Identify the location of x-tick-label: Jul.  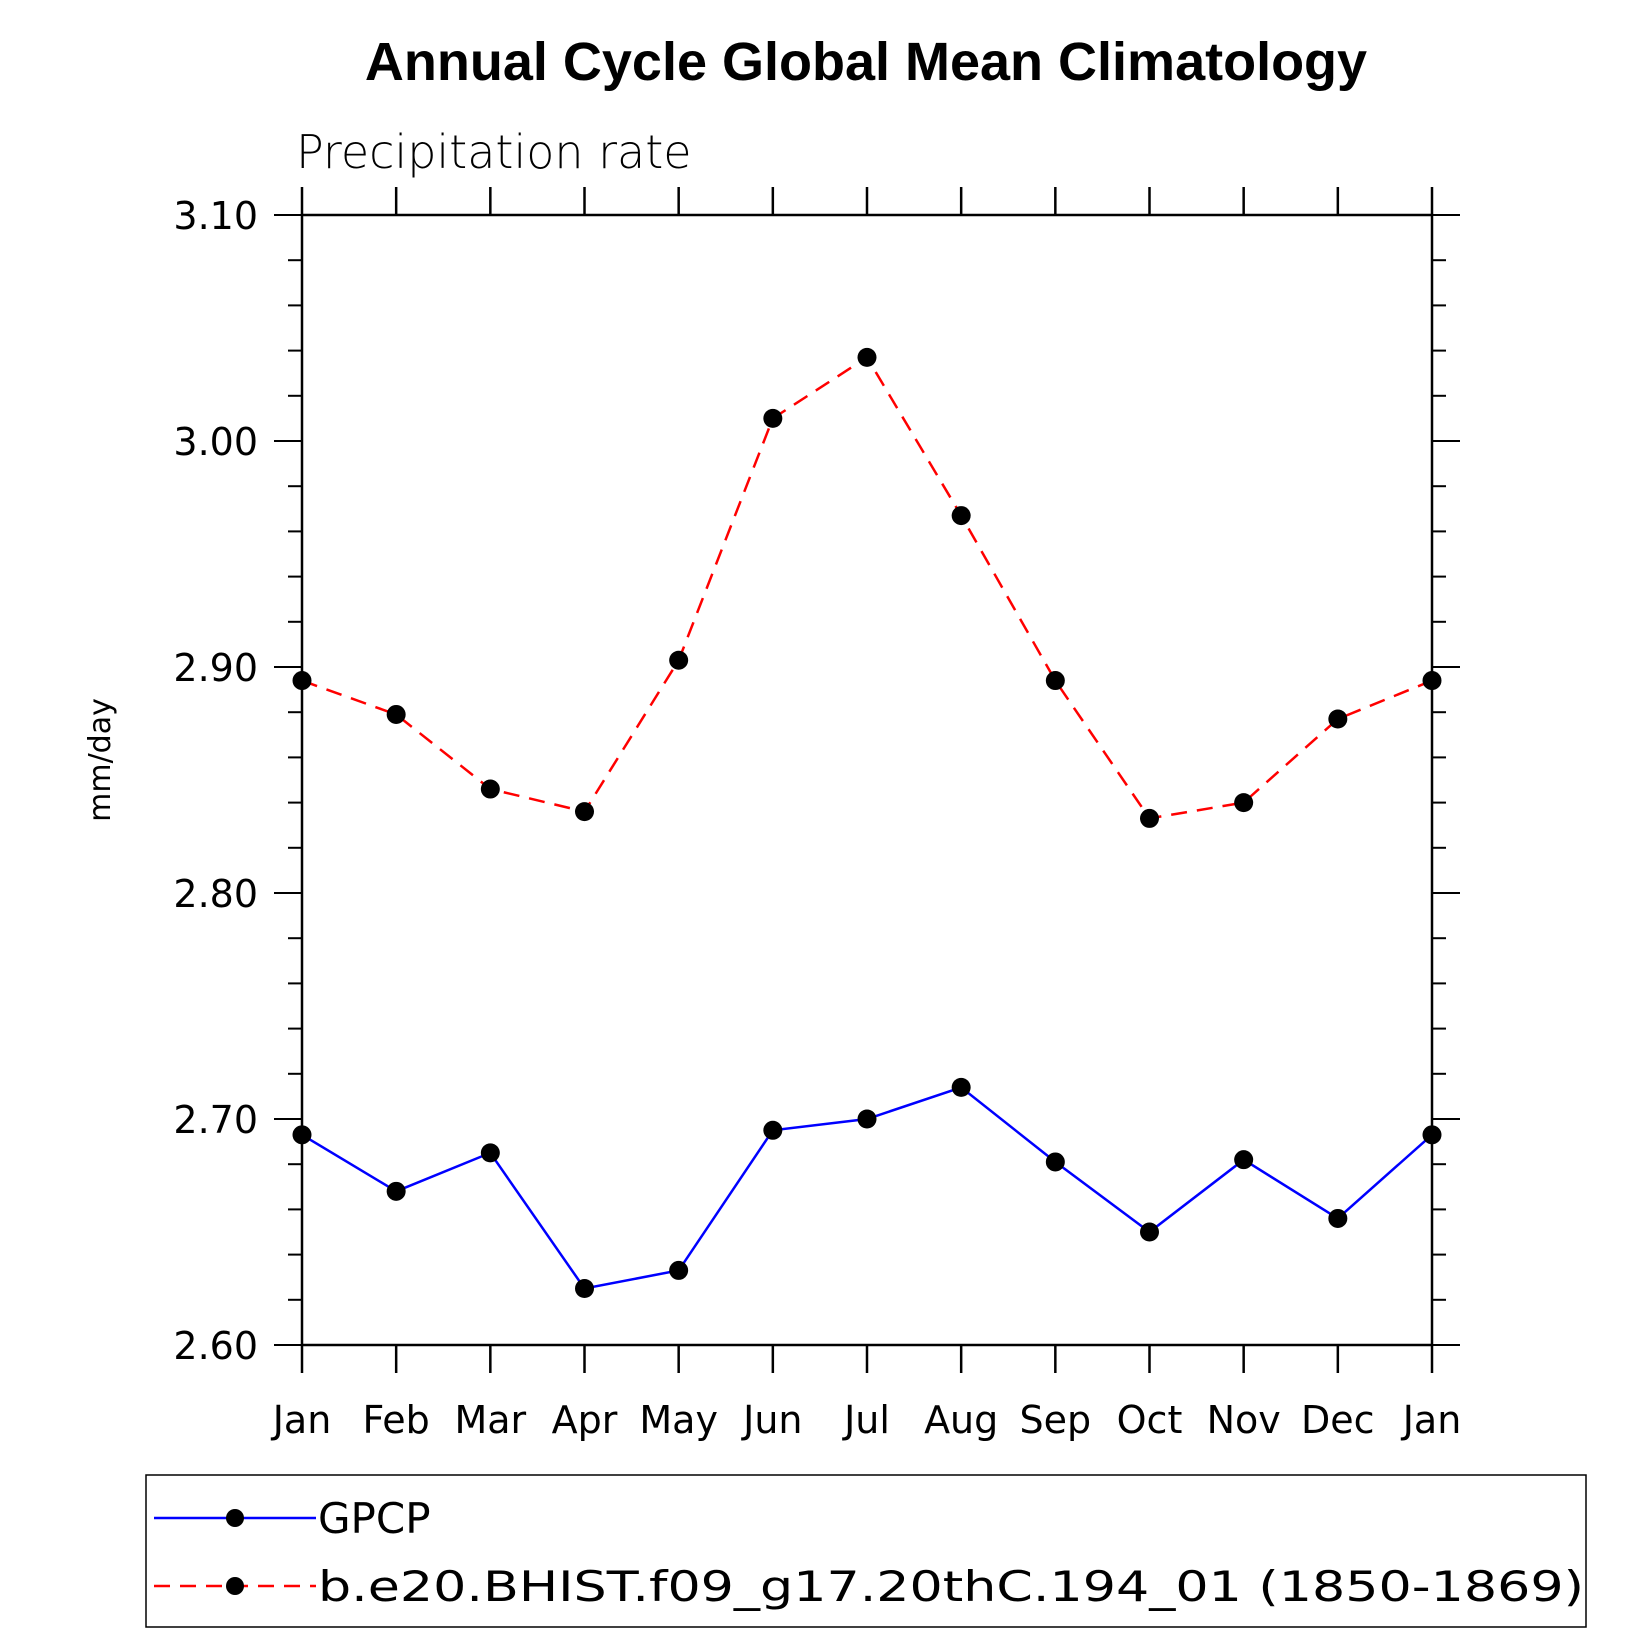
(866, 1420).